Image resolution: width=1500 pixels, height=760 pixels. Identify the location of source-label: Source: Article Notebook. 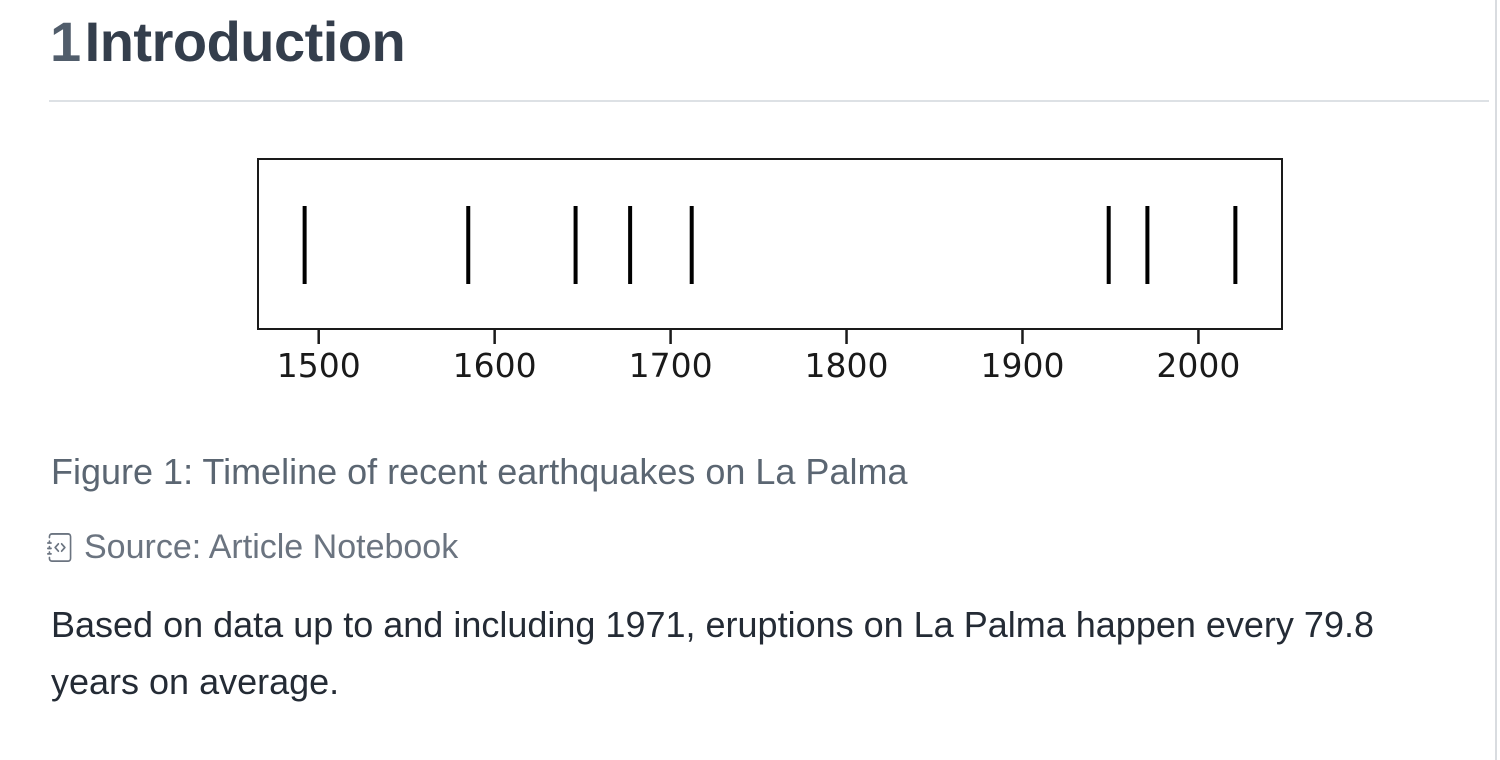
(271, 547).